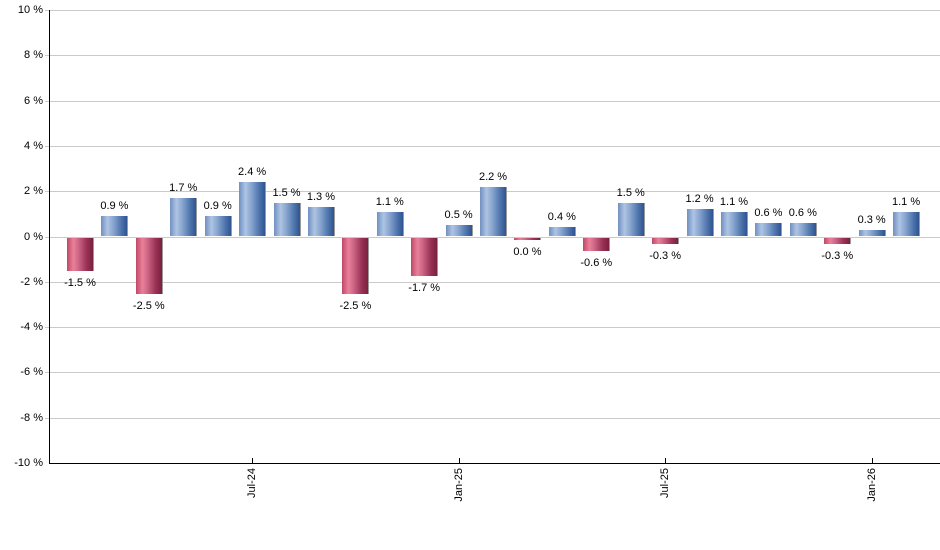 Image resolution: width=940 pixels, height=550 pixels. What do you see at coordinates (561, 217) in the screenshot?
I see `bar-value-label: 0.4 %` at bounding box center [561, 217].